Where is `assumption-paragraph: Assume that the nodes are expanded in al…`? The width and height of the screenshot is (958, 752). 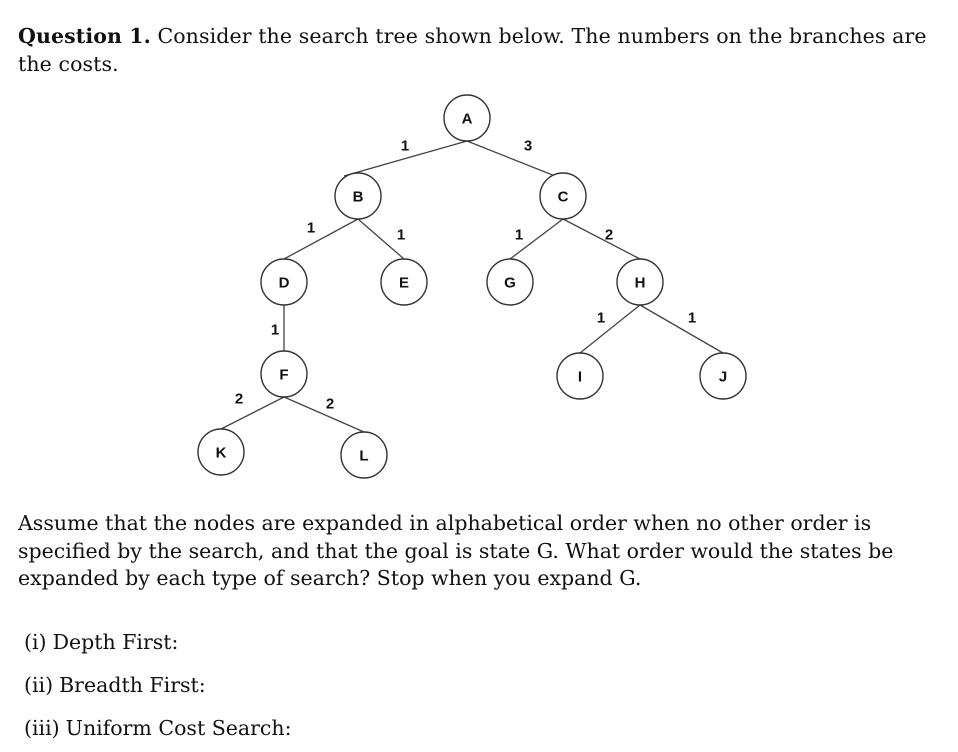 assumption-paragraph: Assume that the nodes are expanded in al… is located at coordinates (456, 550).